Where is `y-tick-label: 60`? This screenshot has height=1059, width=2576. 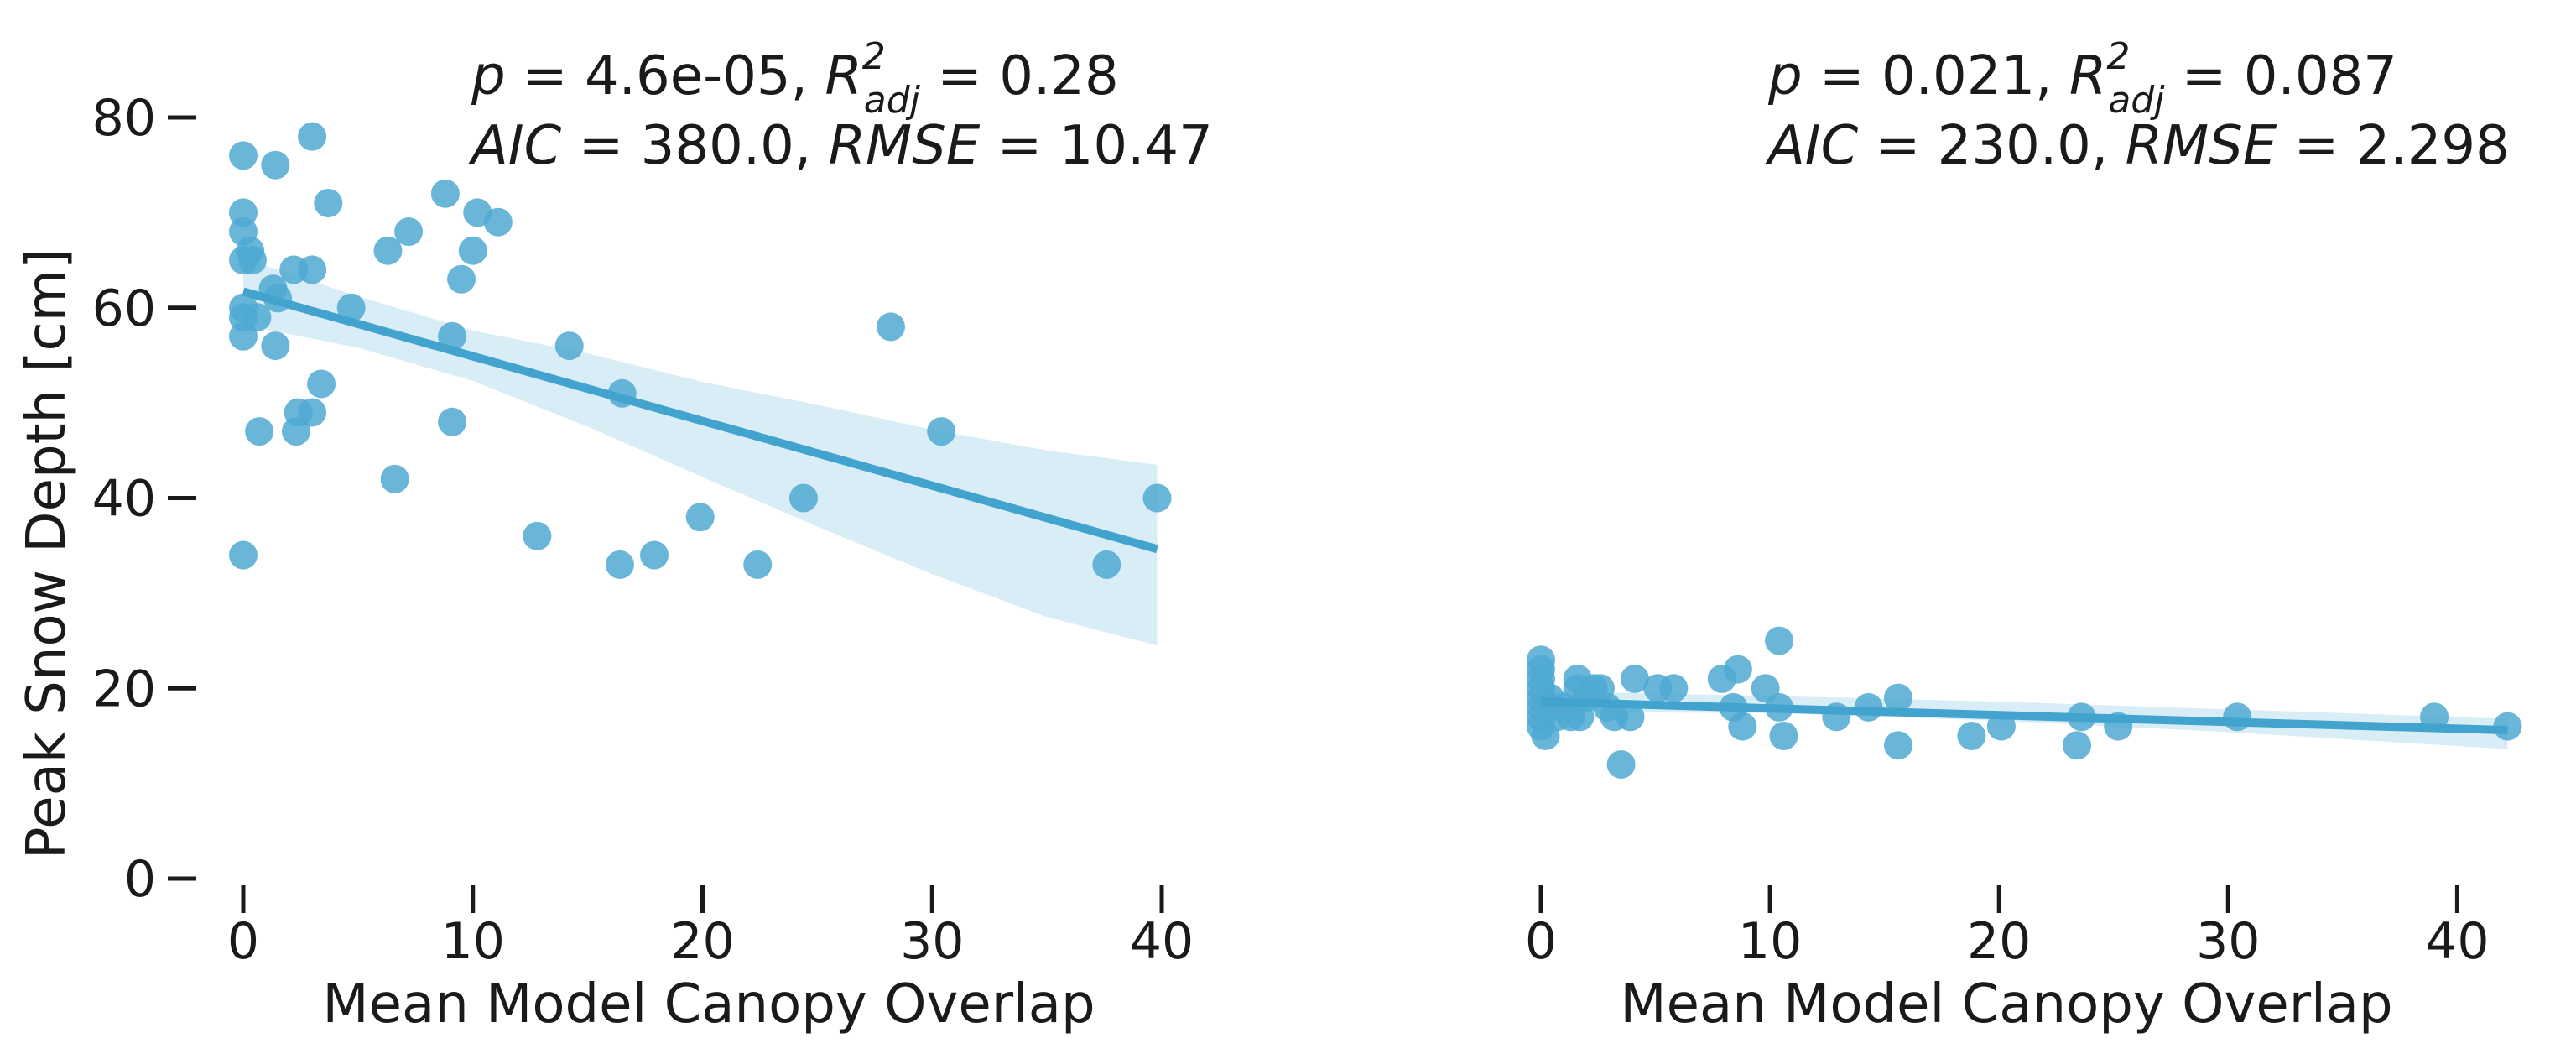
y-tick-label: 60 is located at coordinates (124, 309).